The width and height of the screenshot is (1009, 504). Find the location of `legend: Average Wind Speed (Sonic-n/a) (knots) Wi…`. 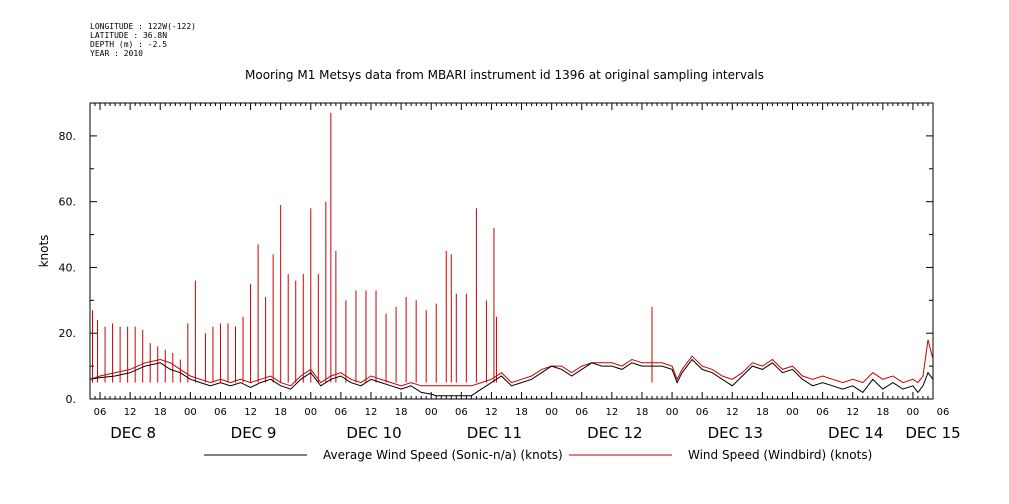

legend: Average Wind Speed (Sonic-n/a) (knots) Wi… is located at coordinates (538, 455).